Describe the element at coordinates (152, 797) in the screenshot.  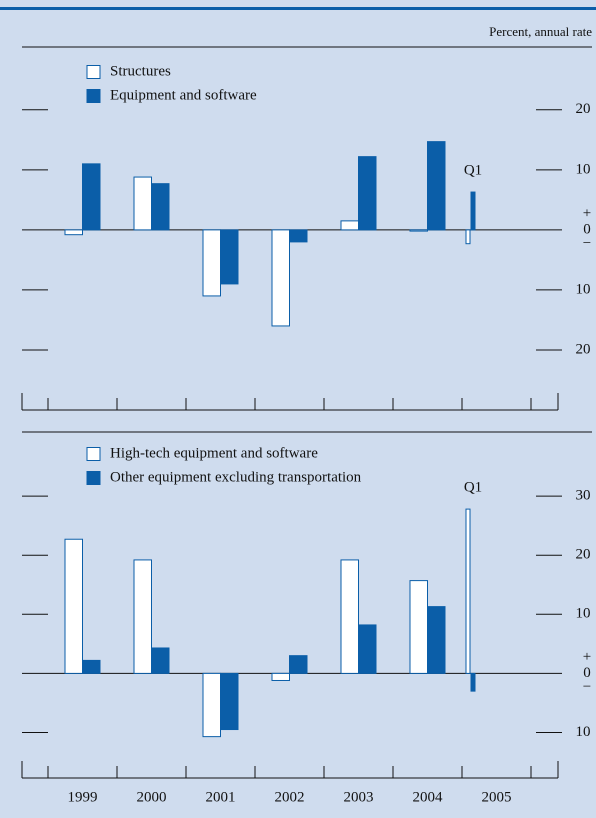
I see `x-tick-label: 2000` at that location.